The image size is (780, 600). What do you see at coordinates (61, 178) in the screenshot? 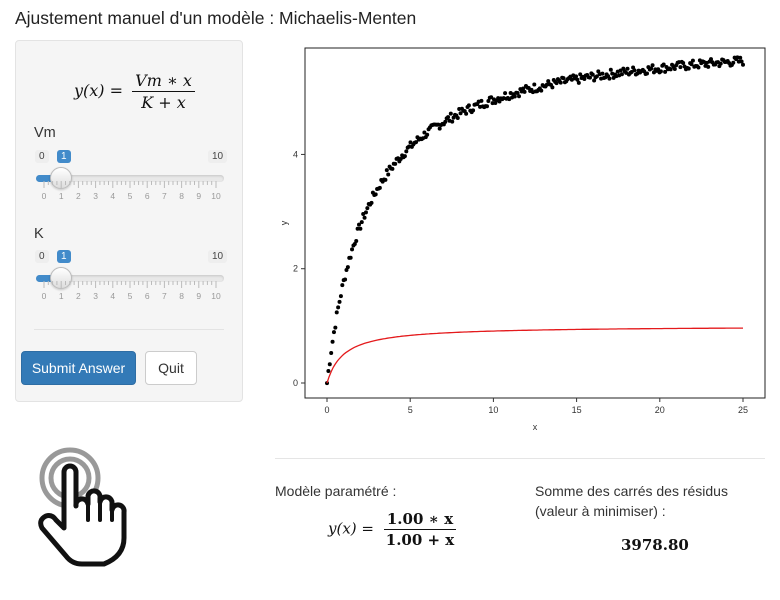
I see `slider-vm-handle` at bounding box center [61, 178].